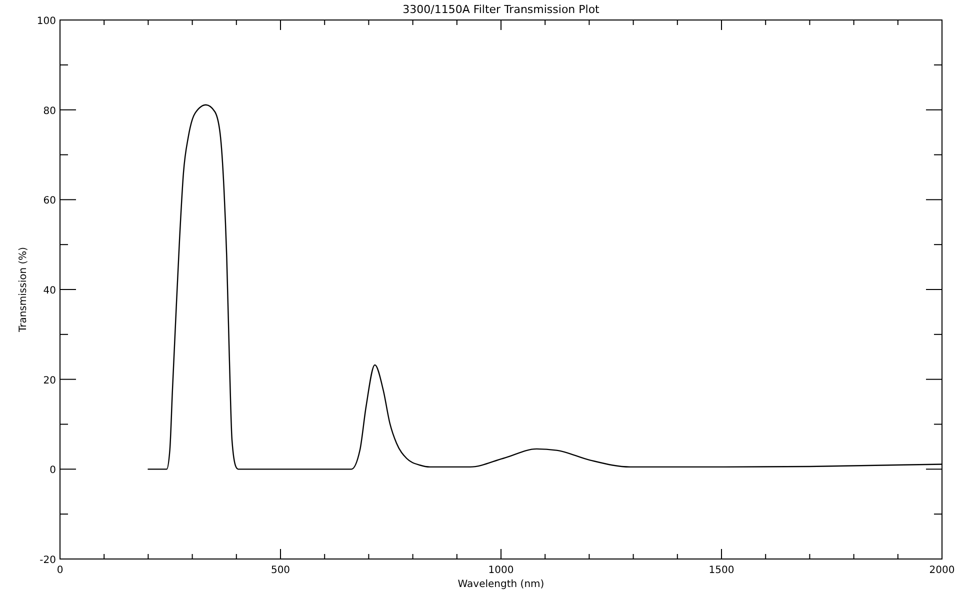 Image resolution: width=960 pixels, height=600 pixels. What do you see at coordinates (46, 21) in the screenshot?
I see `y-tick-label: 100` at bounding box center [46, 21].